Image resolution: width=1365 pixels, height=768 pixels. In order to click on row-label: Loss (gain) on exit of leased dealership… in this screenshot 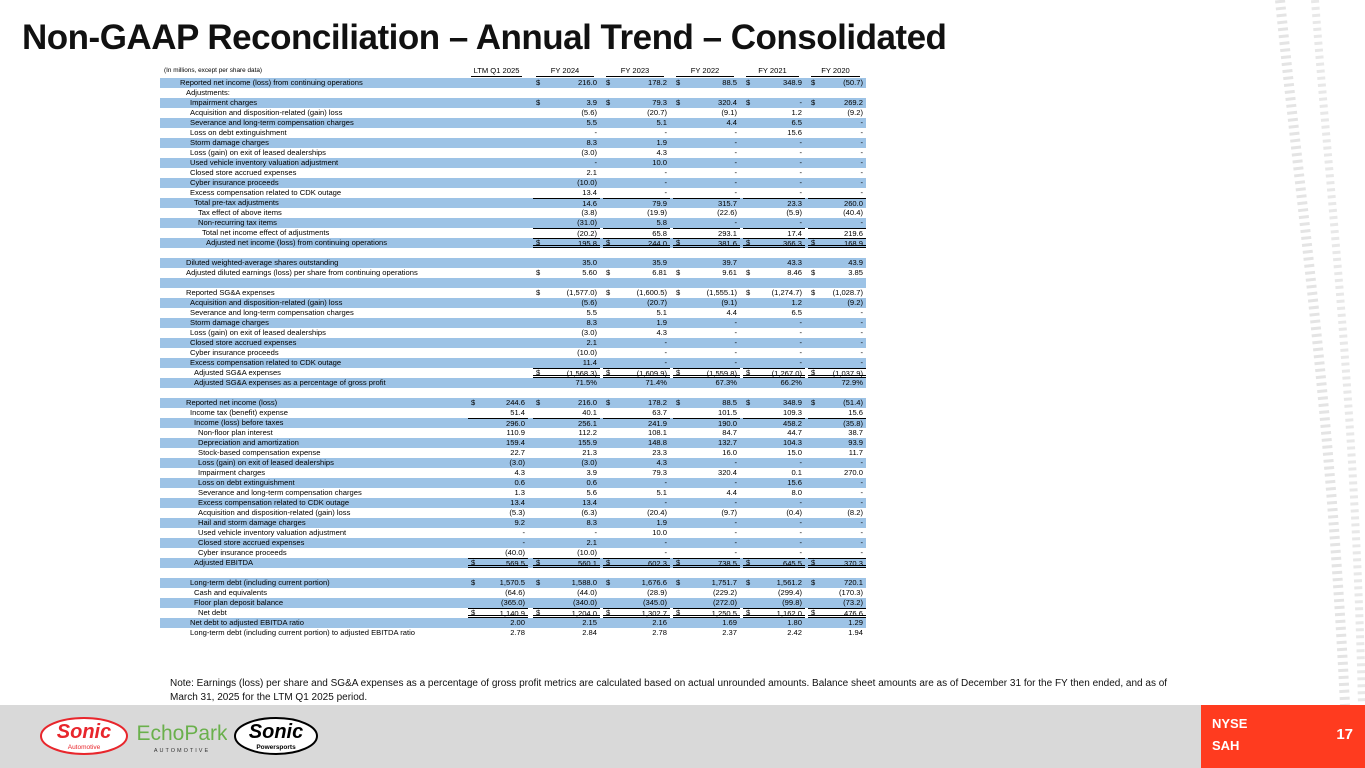, I will do `click(258, 332)`.